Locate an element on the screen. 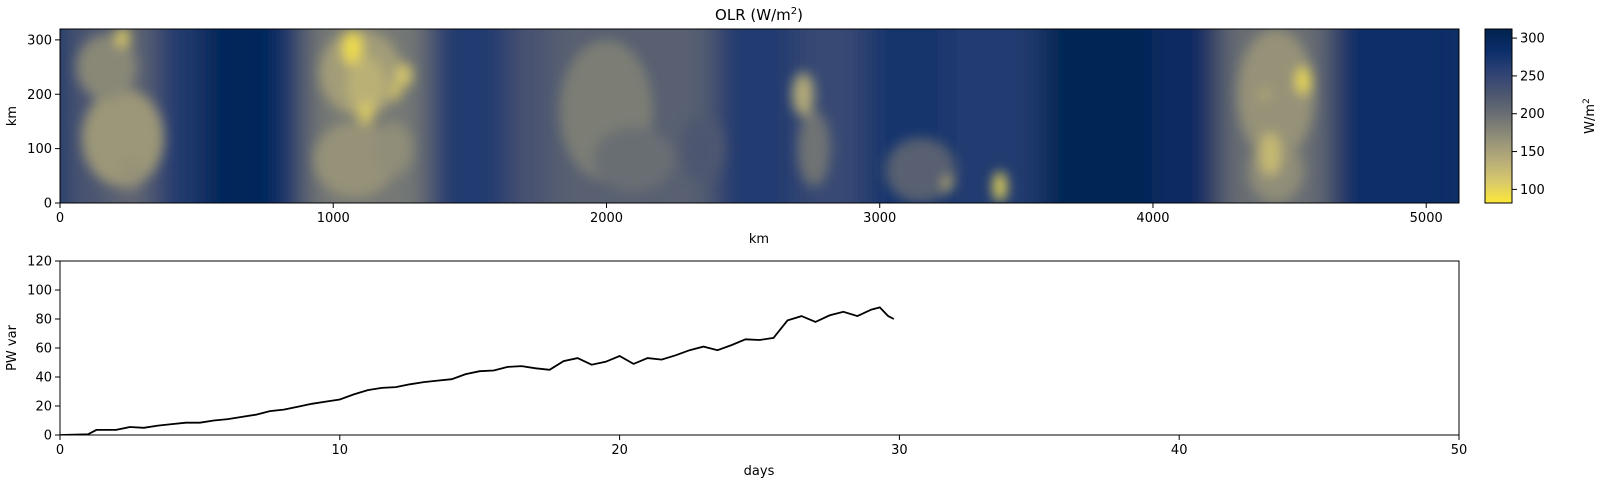 This screenshot has width=1600, height=480. heatmap-y-tick-label: 100 is located at coordinates (39, 149).